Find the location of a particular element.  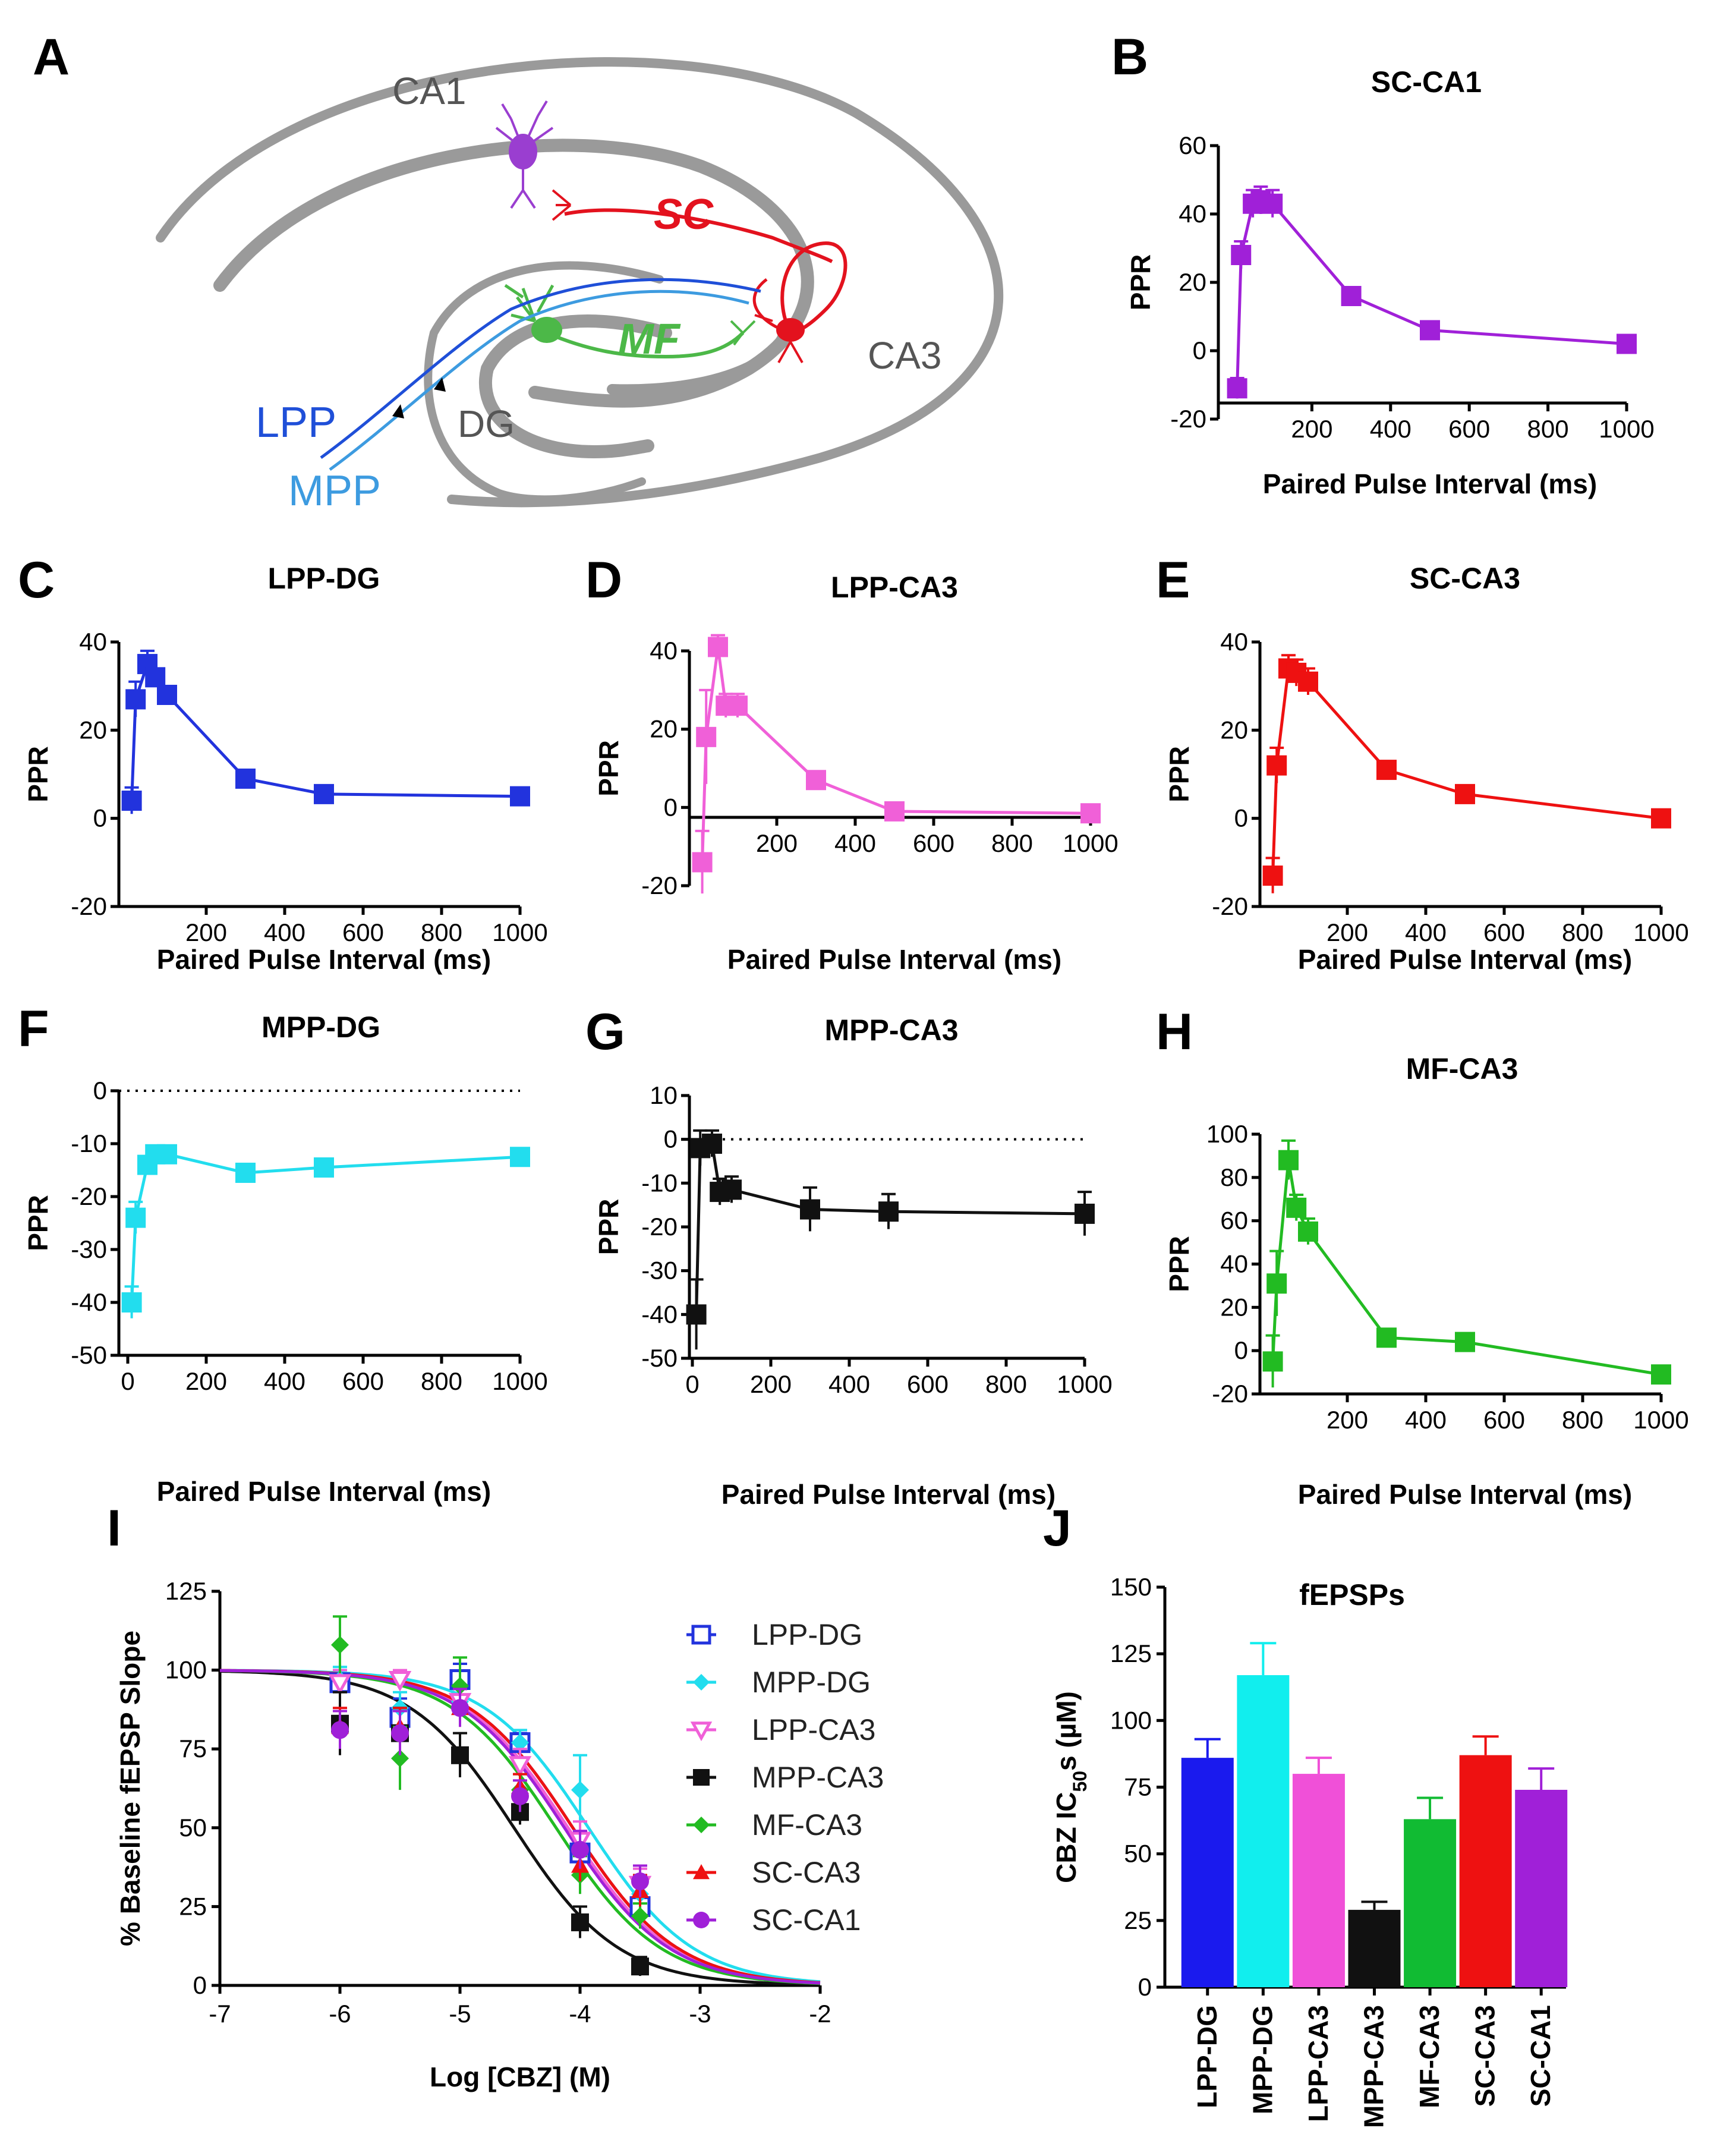

y-tick-label: -10 is located at coordinates (659, 1183).